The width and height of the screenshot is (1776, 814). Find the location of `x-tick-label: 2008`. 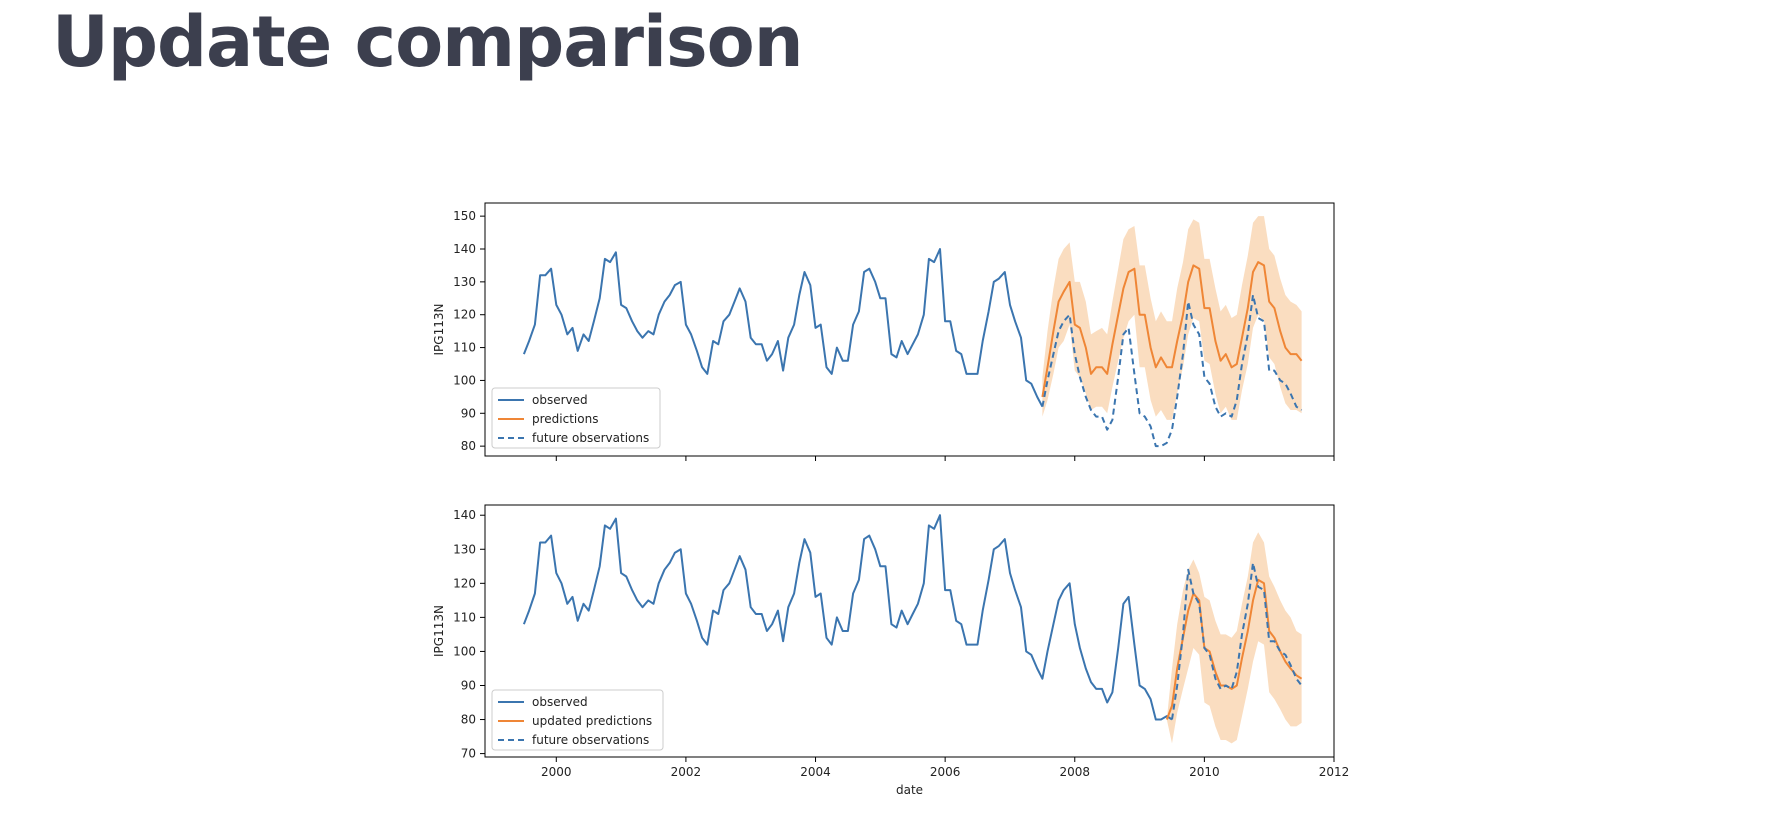

x-tick-label: 2008 is located at coordinates (1074, 772).